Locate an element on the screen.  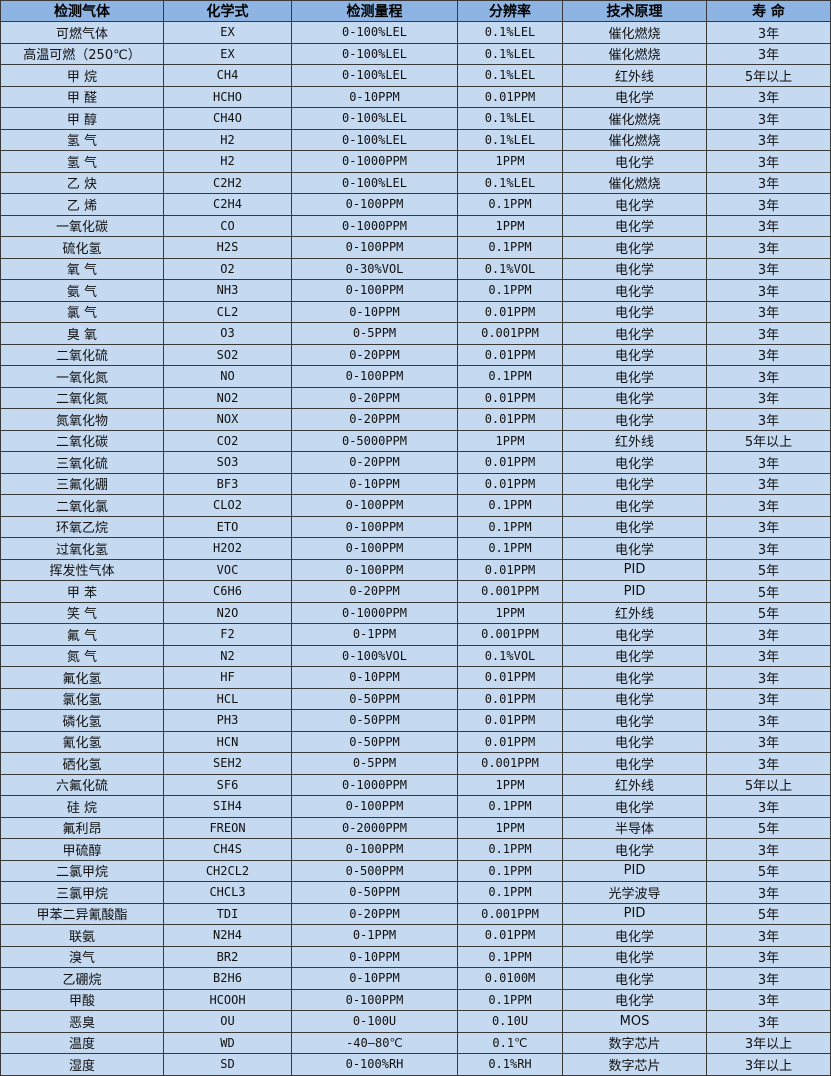
cell-formula: FREON is located at coordinates (227, 827).